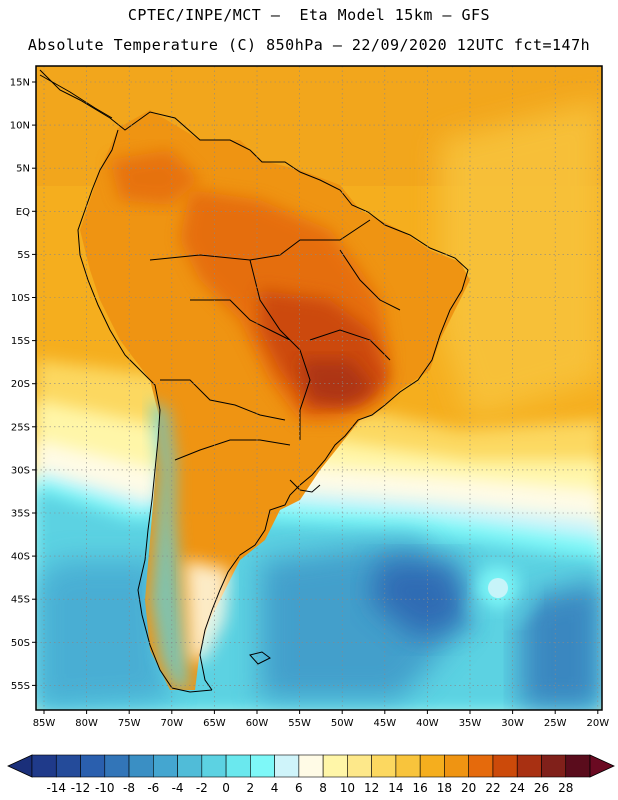 The width and height of the screenshot is (618, 800). I want to click on colorbar-label: 22, so click(492, 788).